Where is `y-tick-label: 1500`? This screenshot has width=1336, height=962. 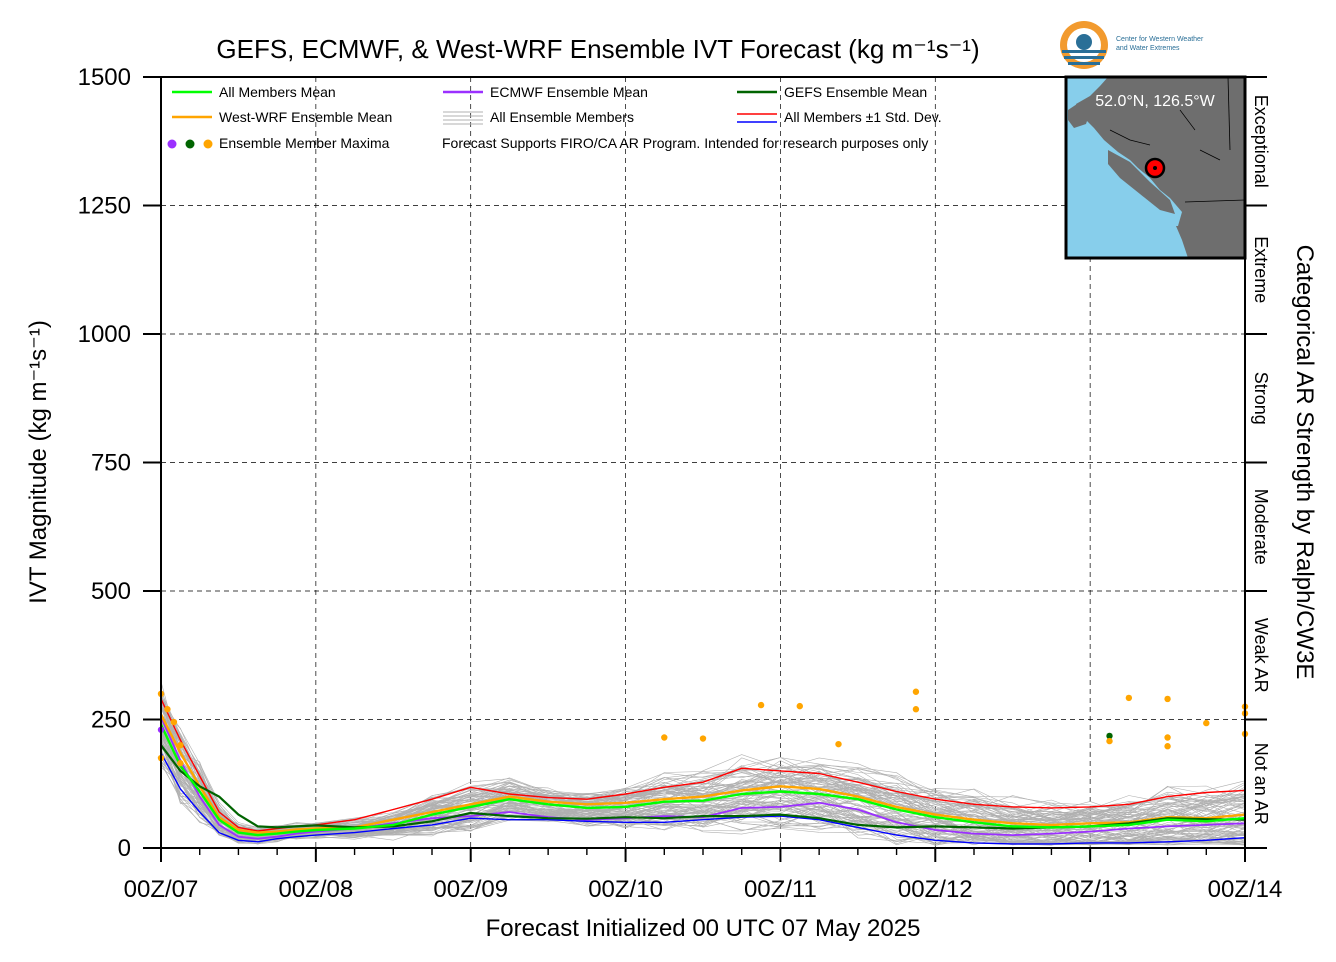 y-tick-label: 1500 is located at coordinates (104, 77).